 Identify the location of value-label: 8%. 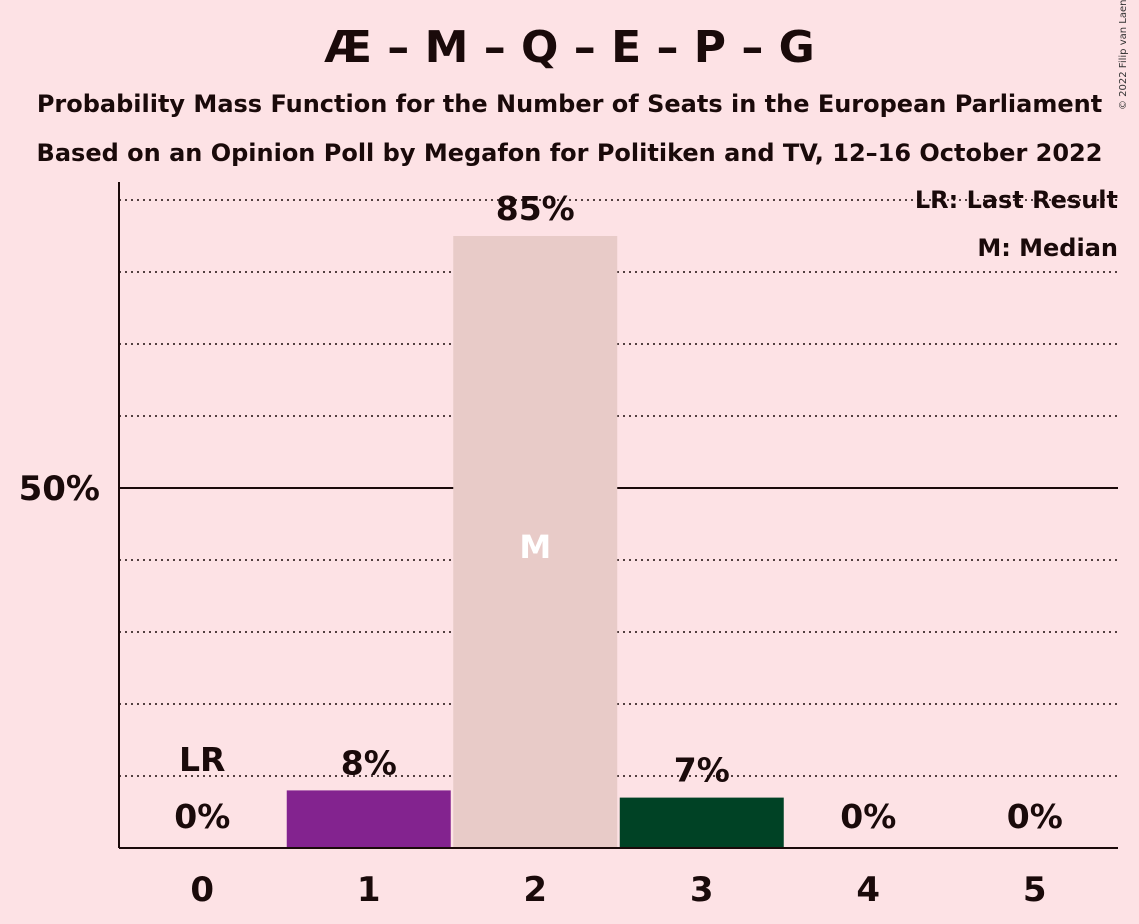
(369, 762).